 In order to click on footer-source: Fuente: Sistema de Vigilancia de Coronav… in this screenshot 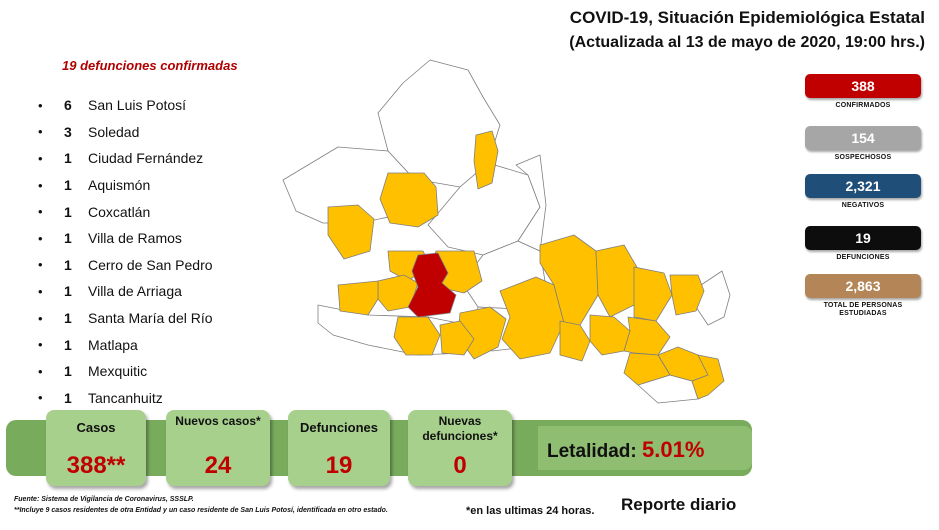, I will do `click(104, 499)`.